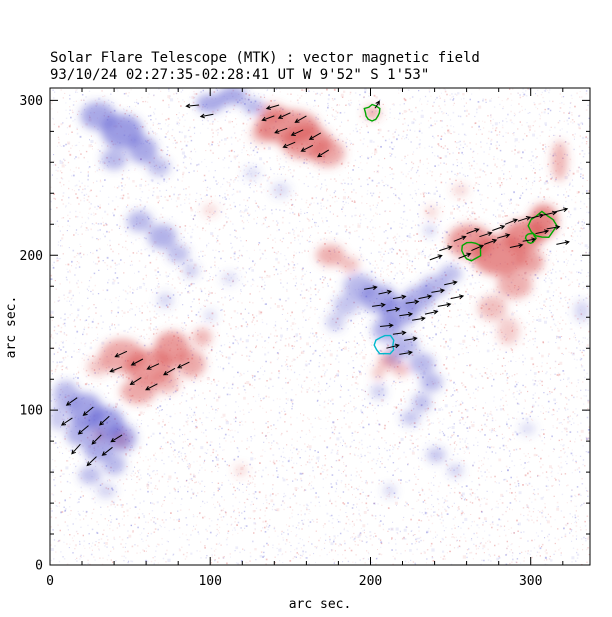  Describe the element at coordinates (370, 581) in the screenshot. I see `x-tick-label: 200` at that location.